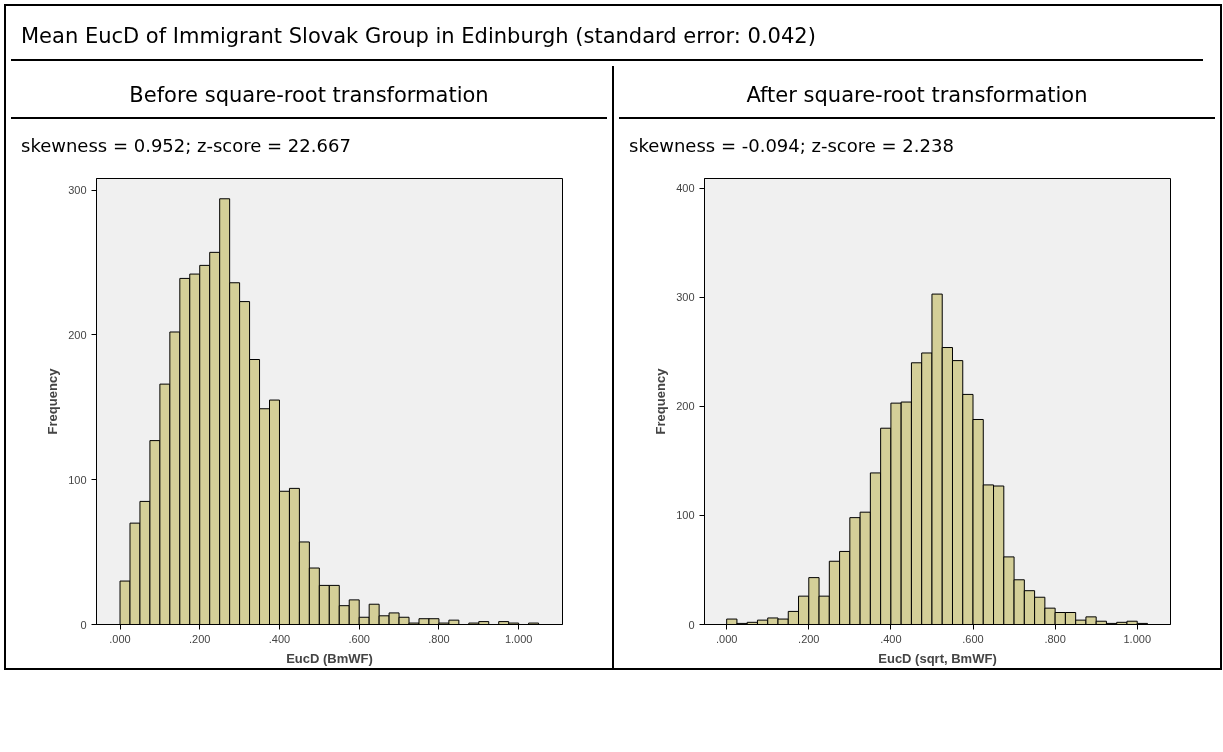 The width and height of the screenshot is (1223, 752). What do you see at coordinates (685, 188) in the screenshot?
I see `y-tick-label: 400` at bounding box center [685, 188].